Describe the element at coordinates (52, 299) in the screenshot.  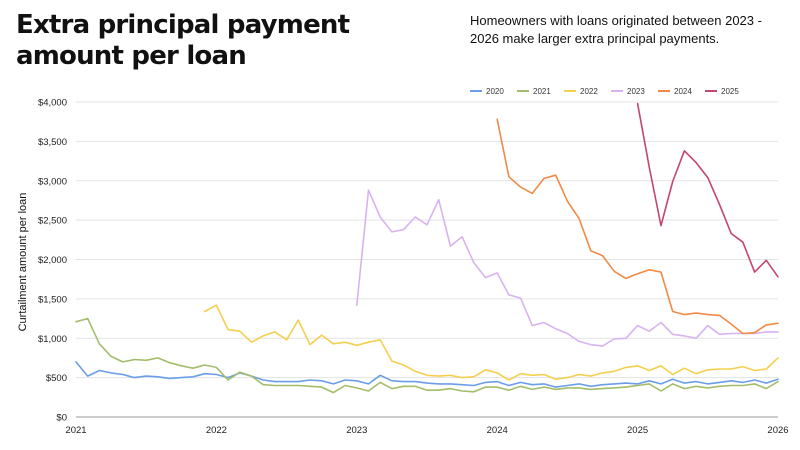
I see `y-tick-label: $1,500` at that location.